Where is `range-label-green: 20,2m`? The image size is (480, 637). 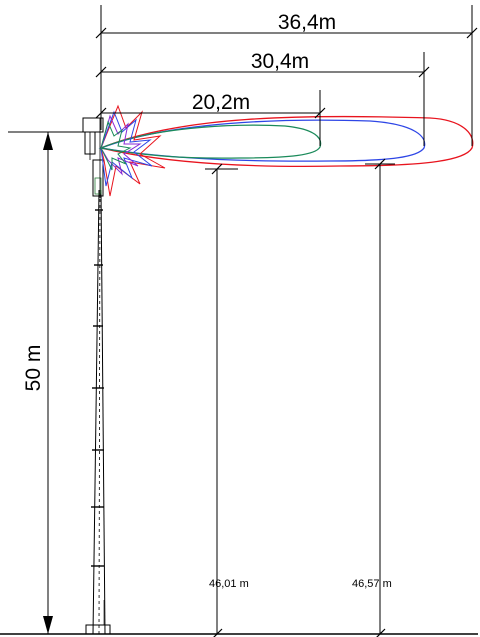 range-label-green: 20,2m is located at coordinates (221, 102).